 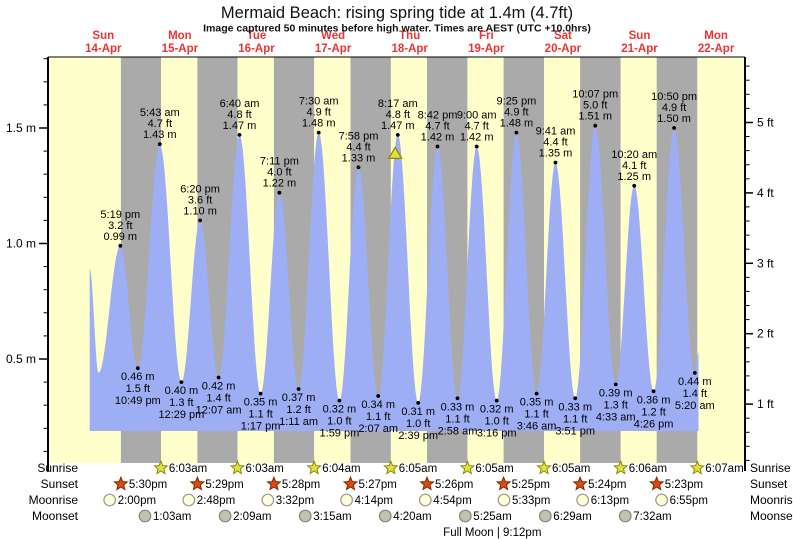 What do you see at coordinates (457, 416) in the screenshot?
I see `tide-low-label: 0.33 m1.1 ft2:58 am` at bounding box center [457, 416].